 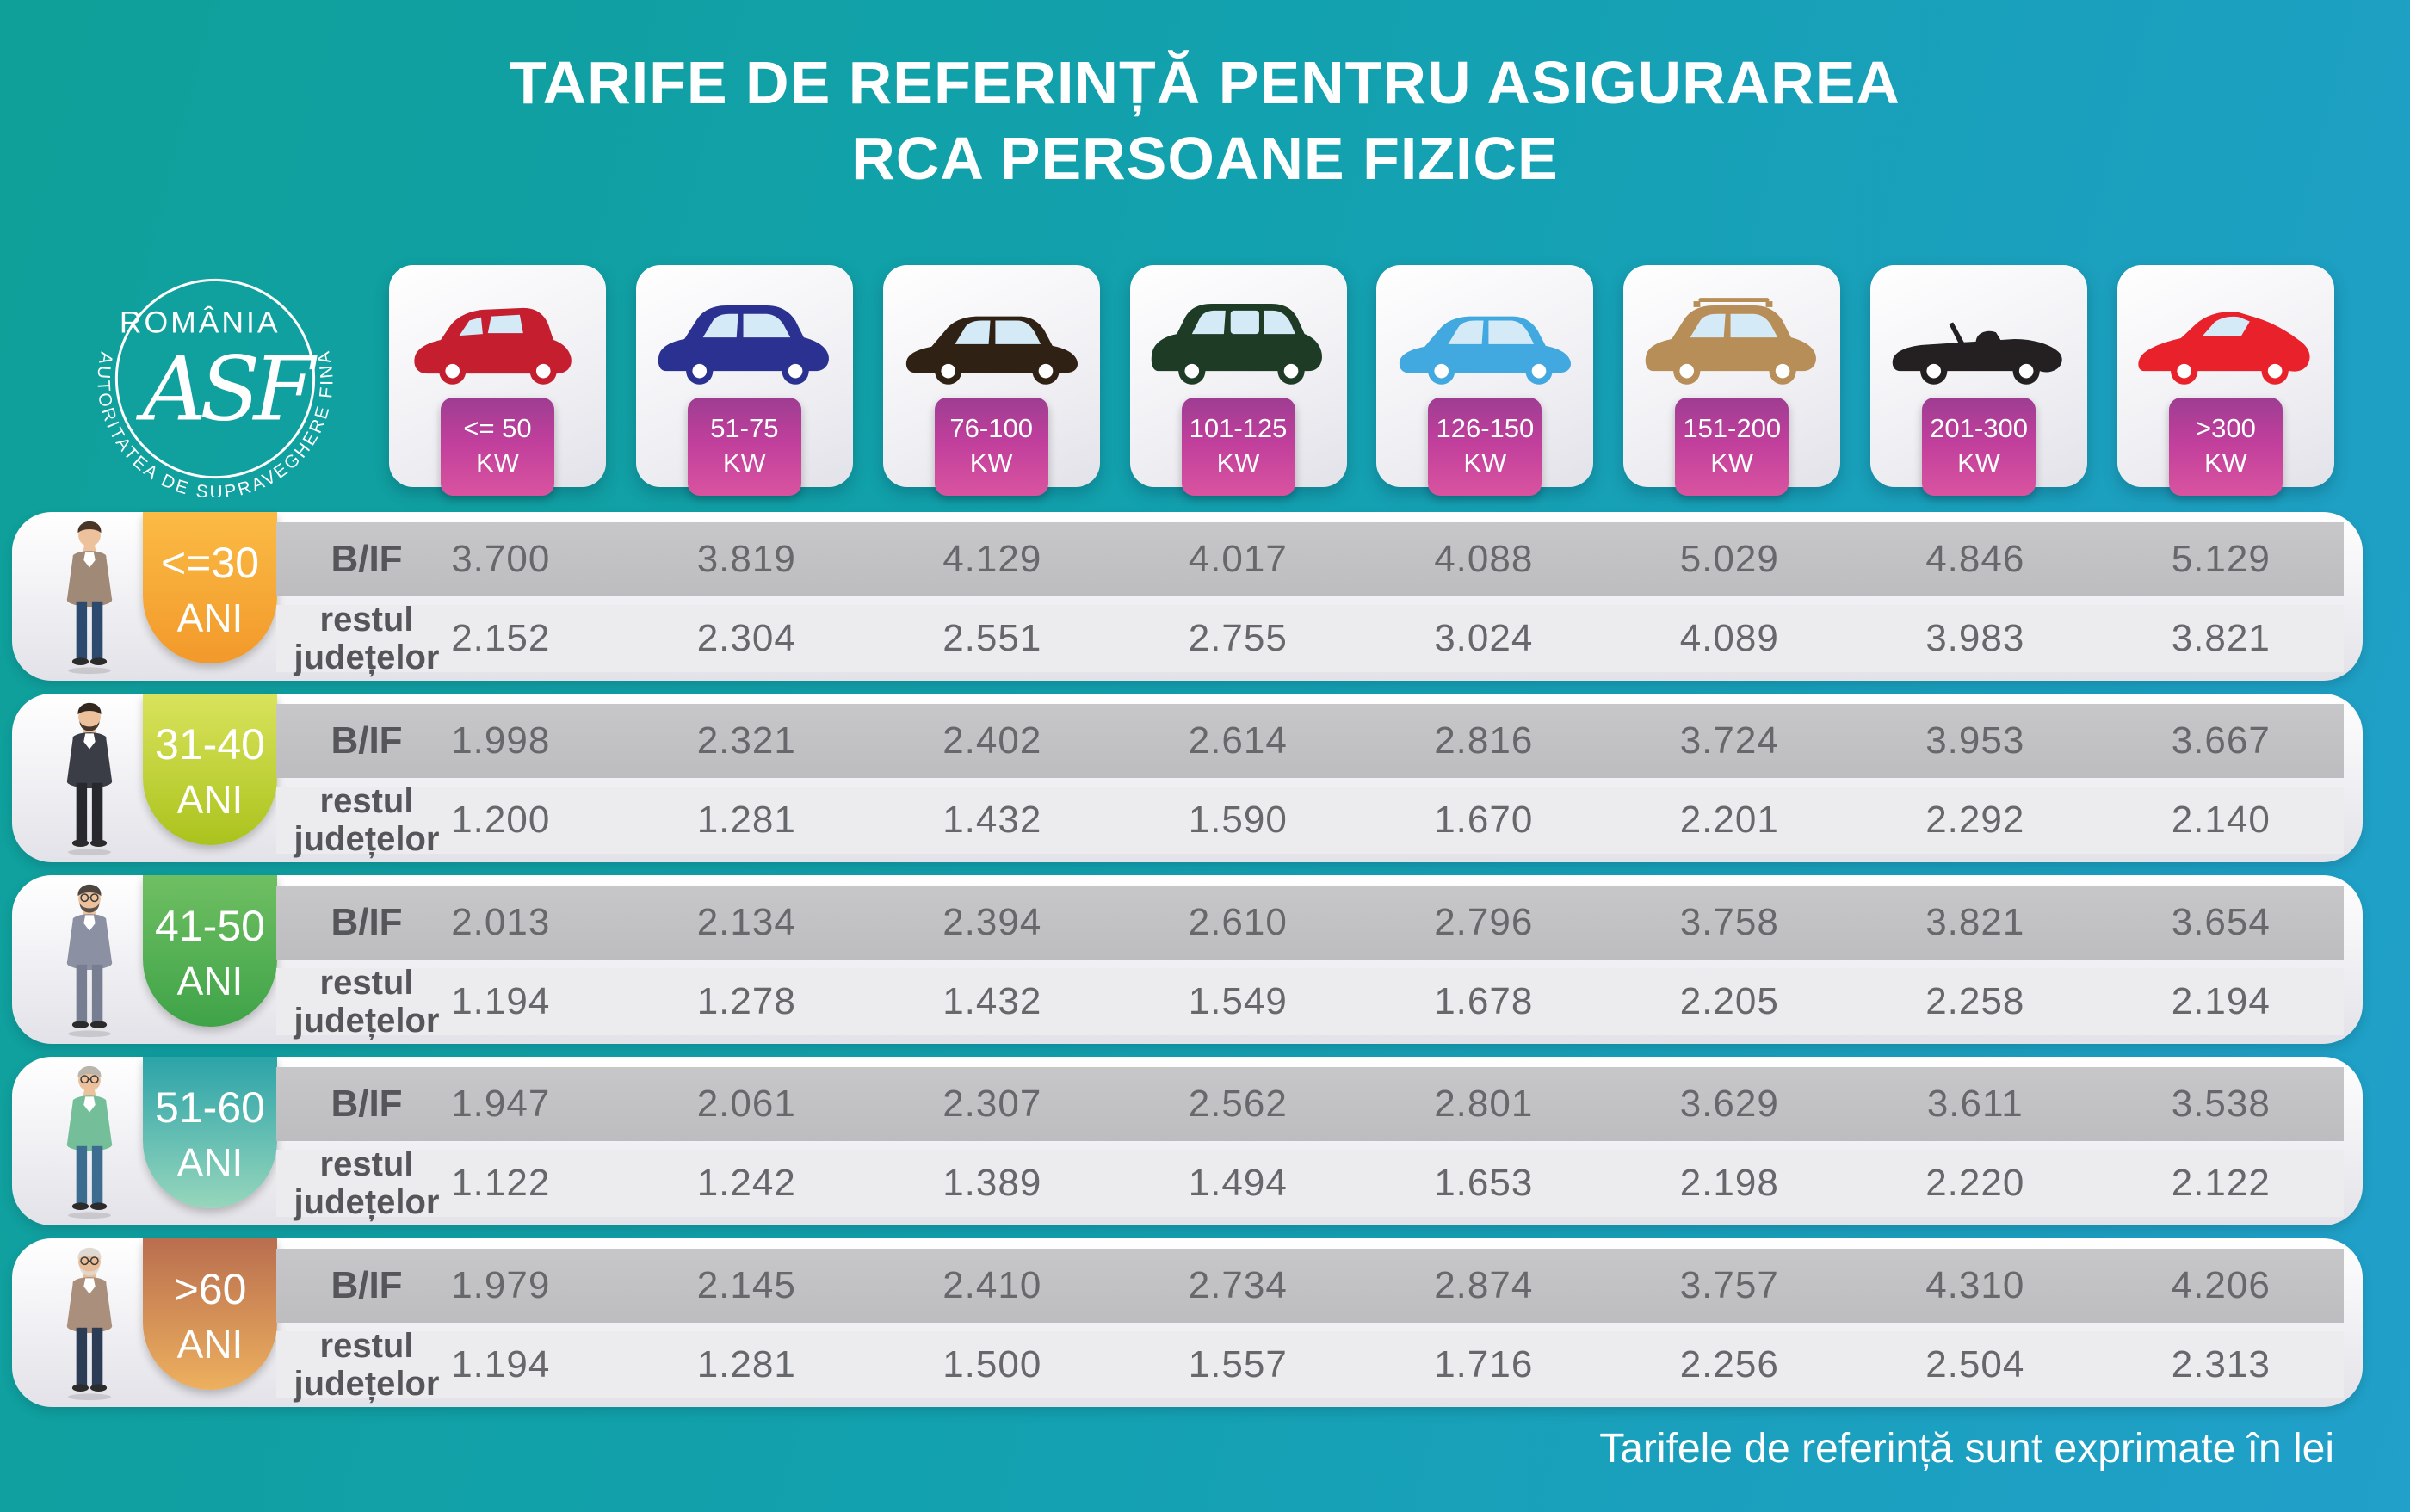 What do you see at coordinates (1361, 1286) in the screenshot?
I see `bif-values: 1.979 2.145 2.410 2.734 2.874 3.757 4.310 4.206` at bounding box center [1361, 1286].